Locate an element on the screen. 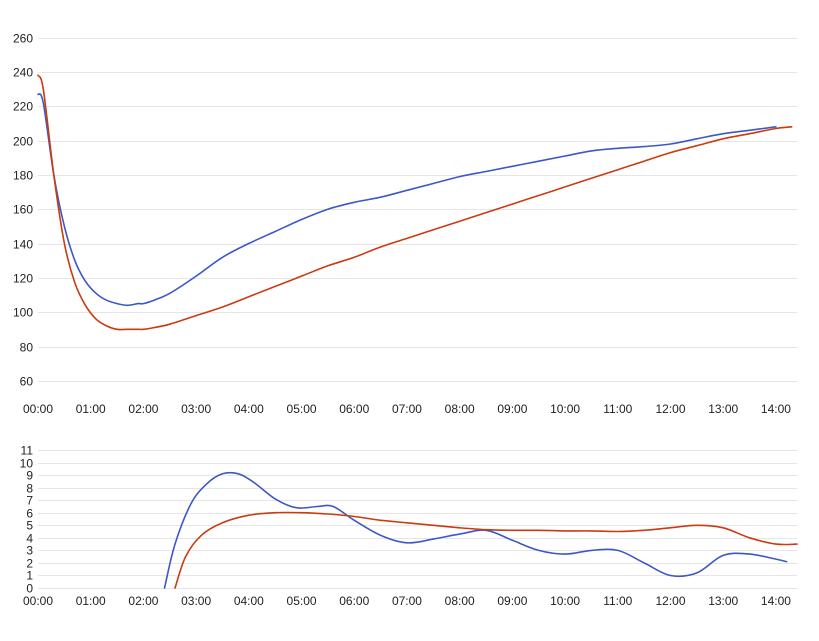 The width and height of the screenshot is (819, 641). bottom-y-tick-label: 9 is located at coordinates (29, 476).